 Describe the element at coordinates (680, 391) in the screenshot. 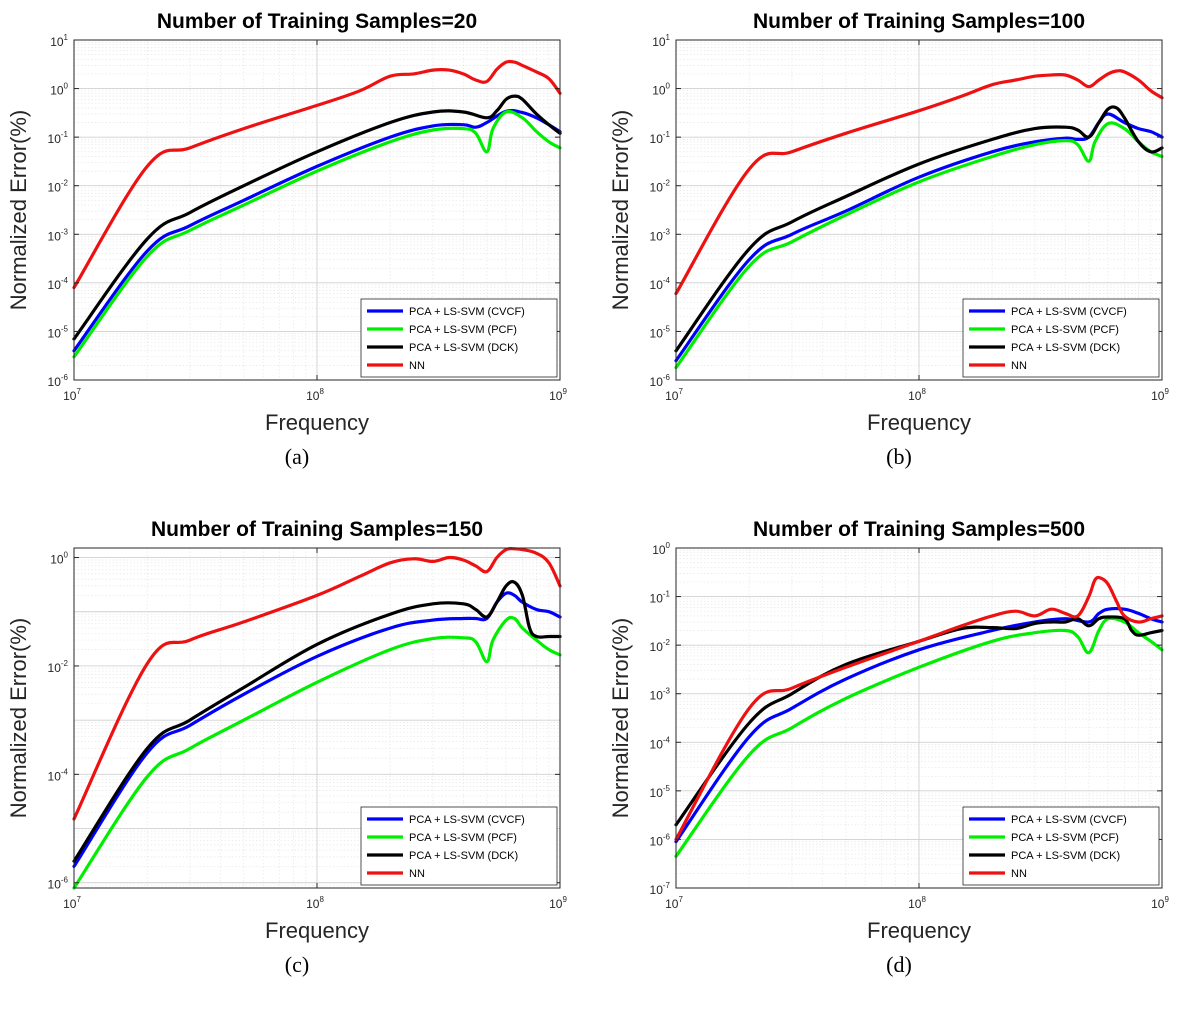

I see `x-tick-label-exponent: 7` at that location.